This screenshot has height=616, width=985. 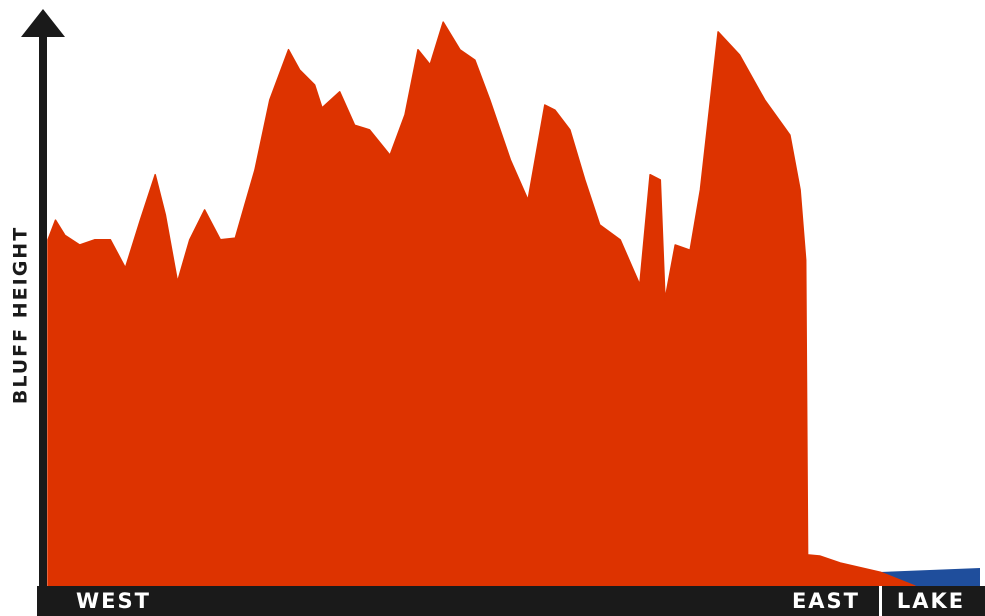 What do you see at coordinates (826, 601) in the screenshot?
I see `east-label: EAST` at bounding box center [826, 601].